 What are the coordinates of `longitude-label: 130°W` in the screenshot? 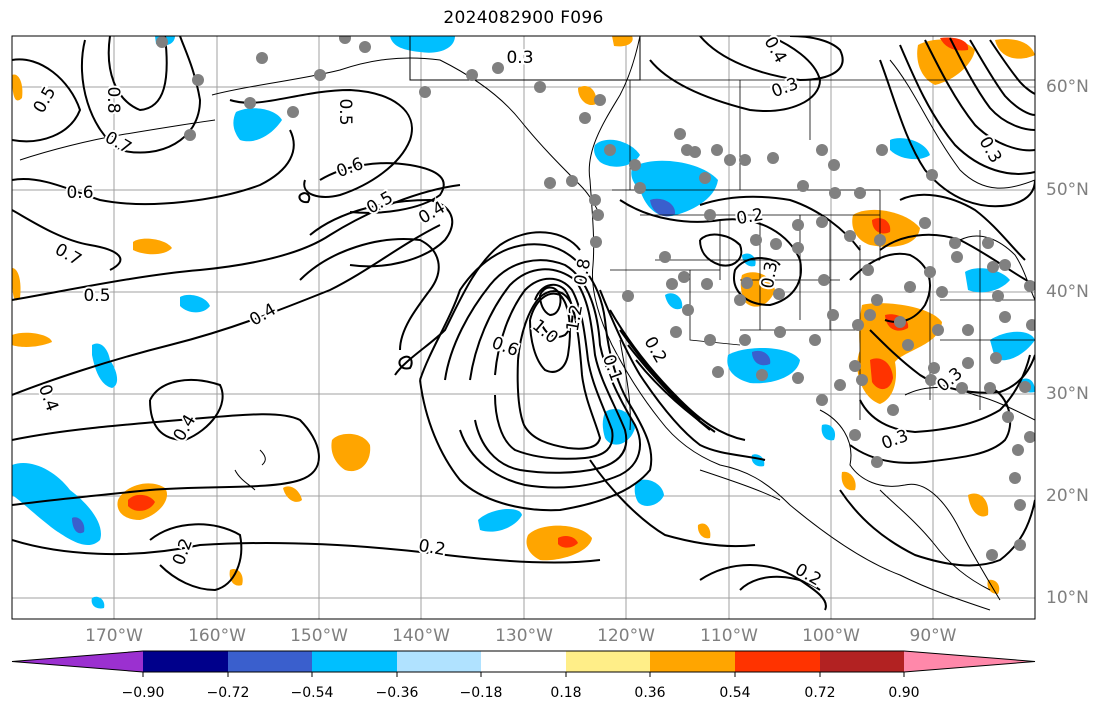 It's located at (524, 636).